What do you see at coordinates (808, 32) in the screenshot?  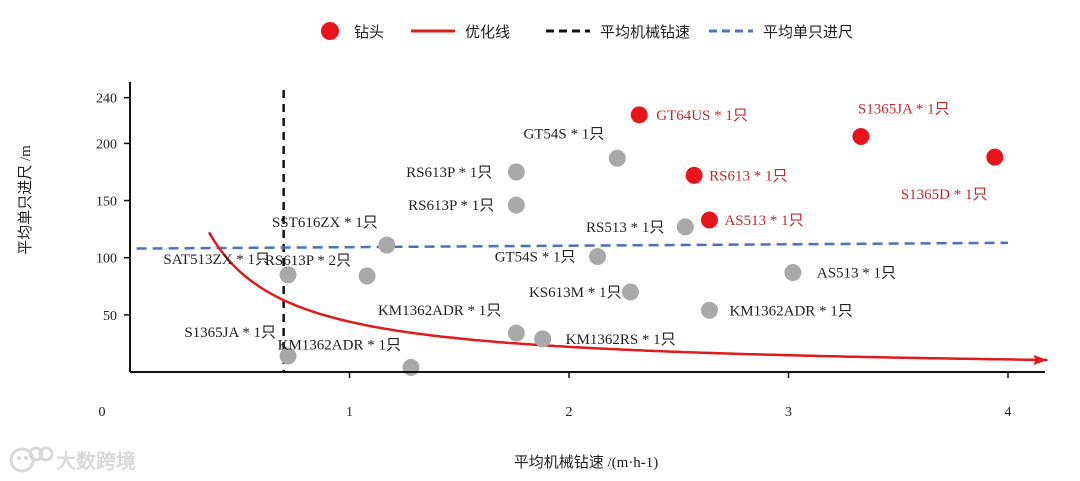 I see `legend-label: 平均单只进尺` at bounding box center [808, 32].